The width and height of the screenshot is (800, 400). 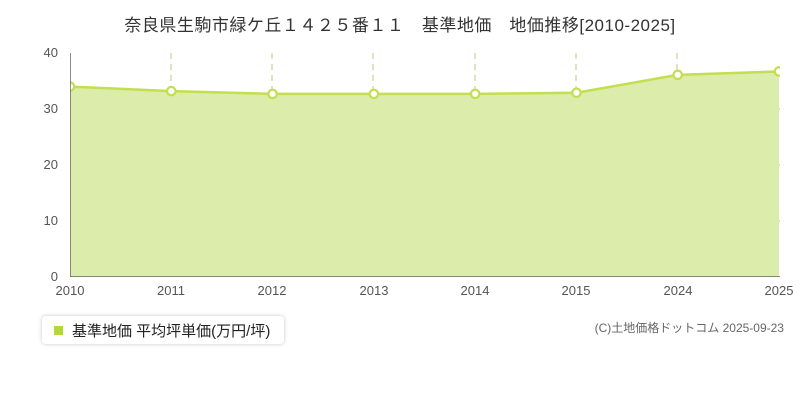 What do you see at coordinates (171, 331) in the screenshot?
I see `legend-label: 基準地価 平均坪単価(万円/坪)` at bounding box center [171, 331].